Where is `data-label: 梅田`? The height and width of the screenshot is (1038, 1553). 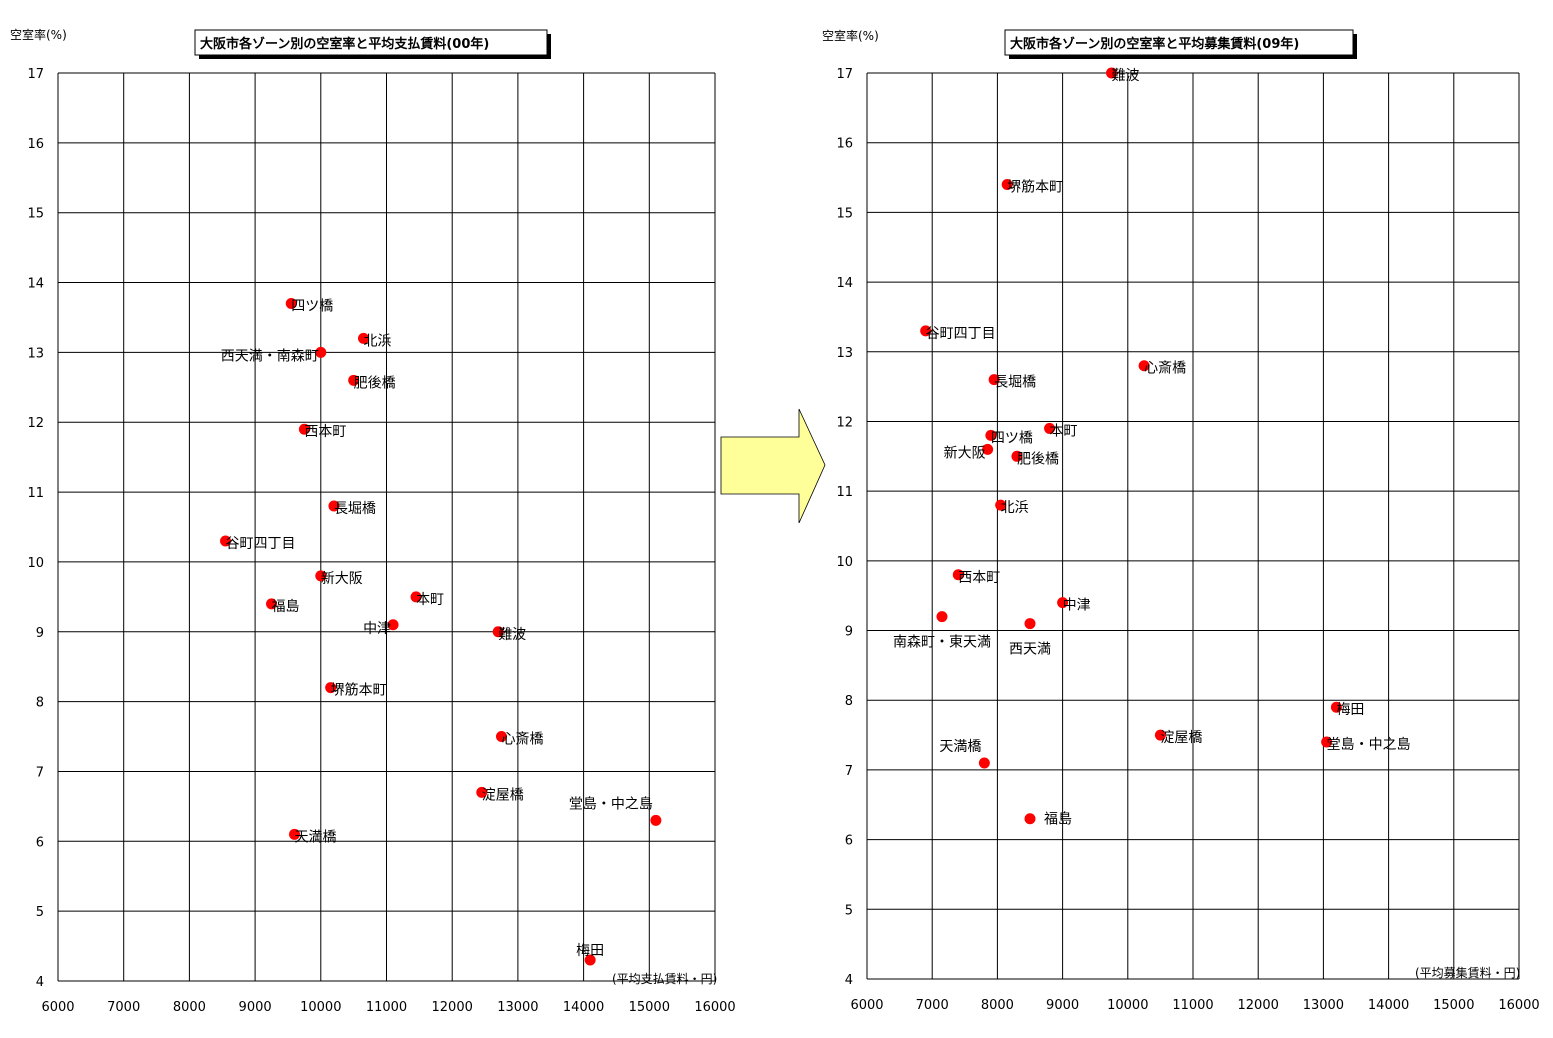 data-label: 梅田 is located at coordinates (1350, 710).